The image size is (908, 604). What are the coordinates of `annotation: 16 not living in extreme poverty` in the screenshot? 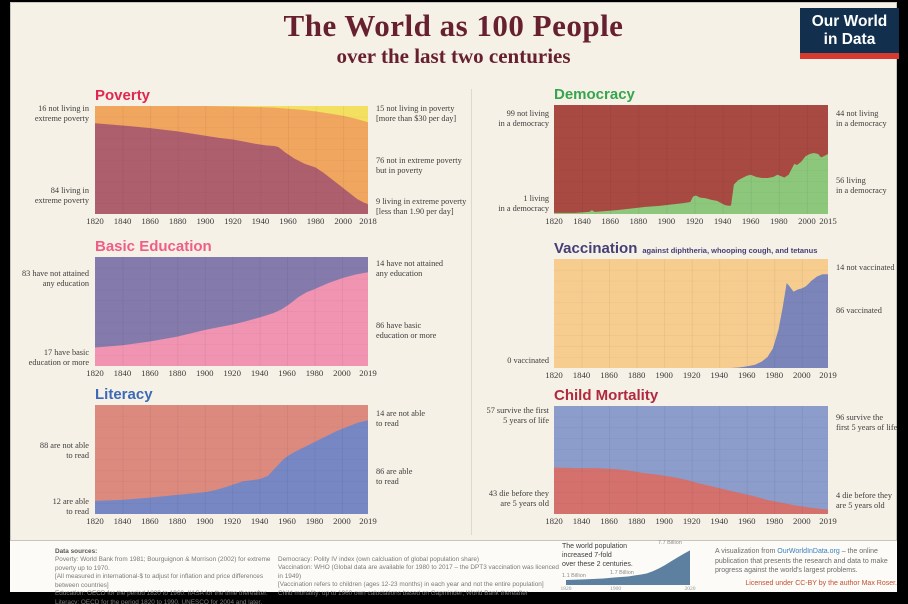 It's located at (61, 114).